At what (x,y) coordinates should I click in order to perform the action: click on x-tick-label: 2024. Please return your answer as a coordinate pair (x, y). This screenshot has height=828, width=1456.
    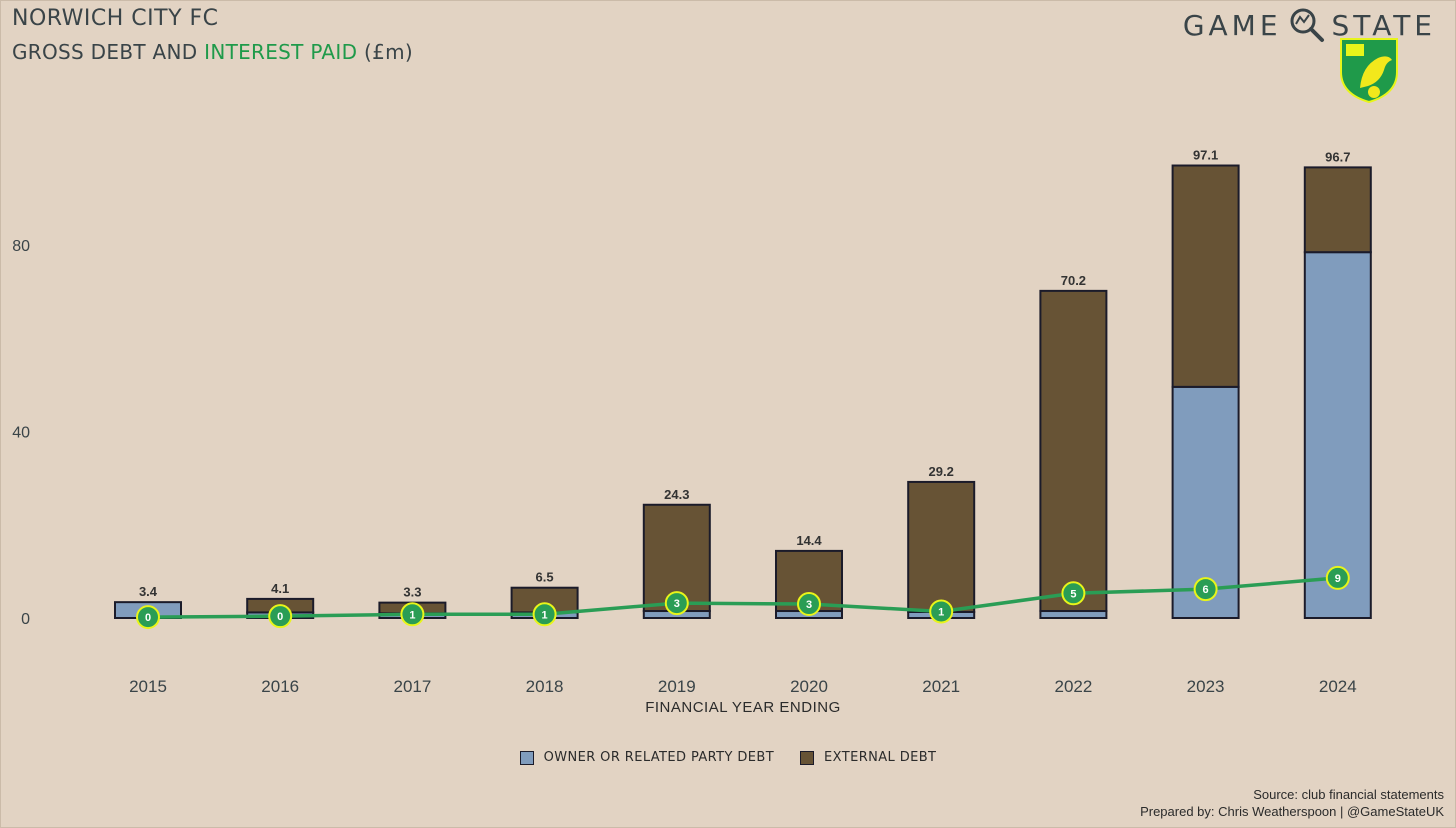
    Looking at the image, I should click on (1338, 686).